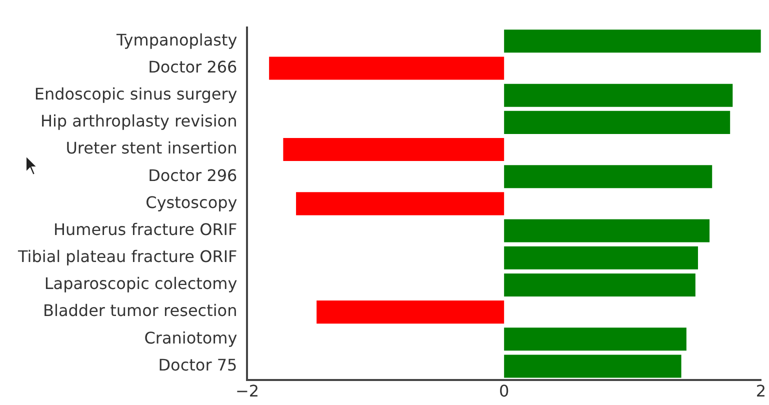 The height and width of the screenshot is (405, 769). Describe the element at coordinates (127, 256) in the screenshot. I see `y-tick-label: Tibial plateau fracture ORIF` at that location.